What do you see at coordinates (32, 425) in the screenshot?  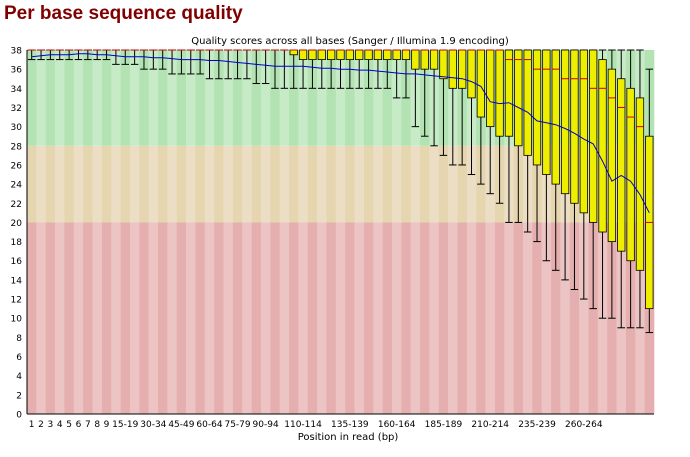 I see `x-tick-label: 1` at bounding box center [32, 425].